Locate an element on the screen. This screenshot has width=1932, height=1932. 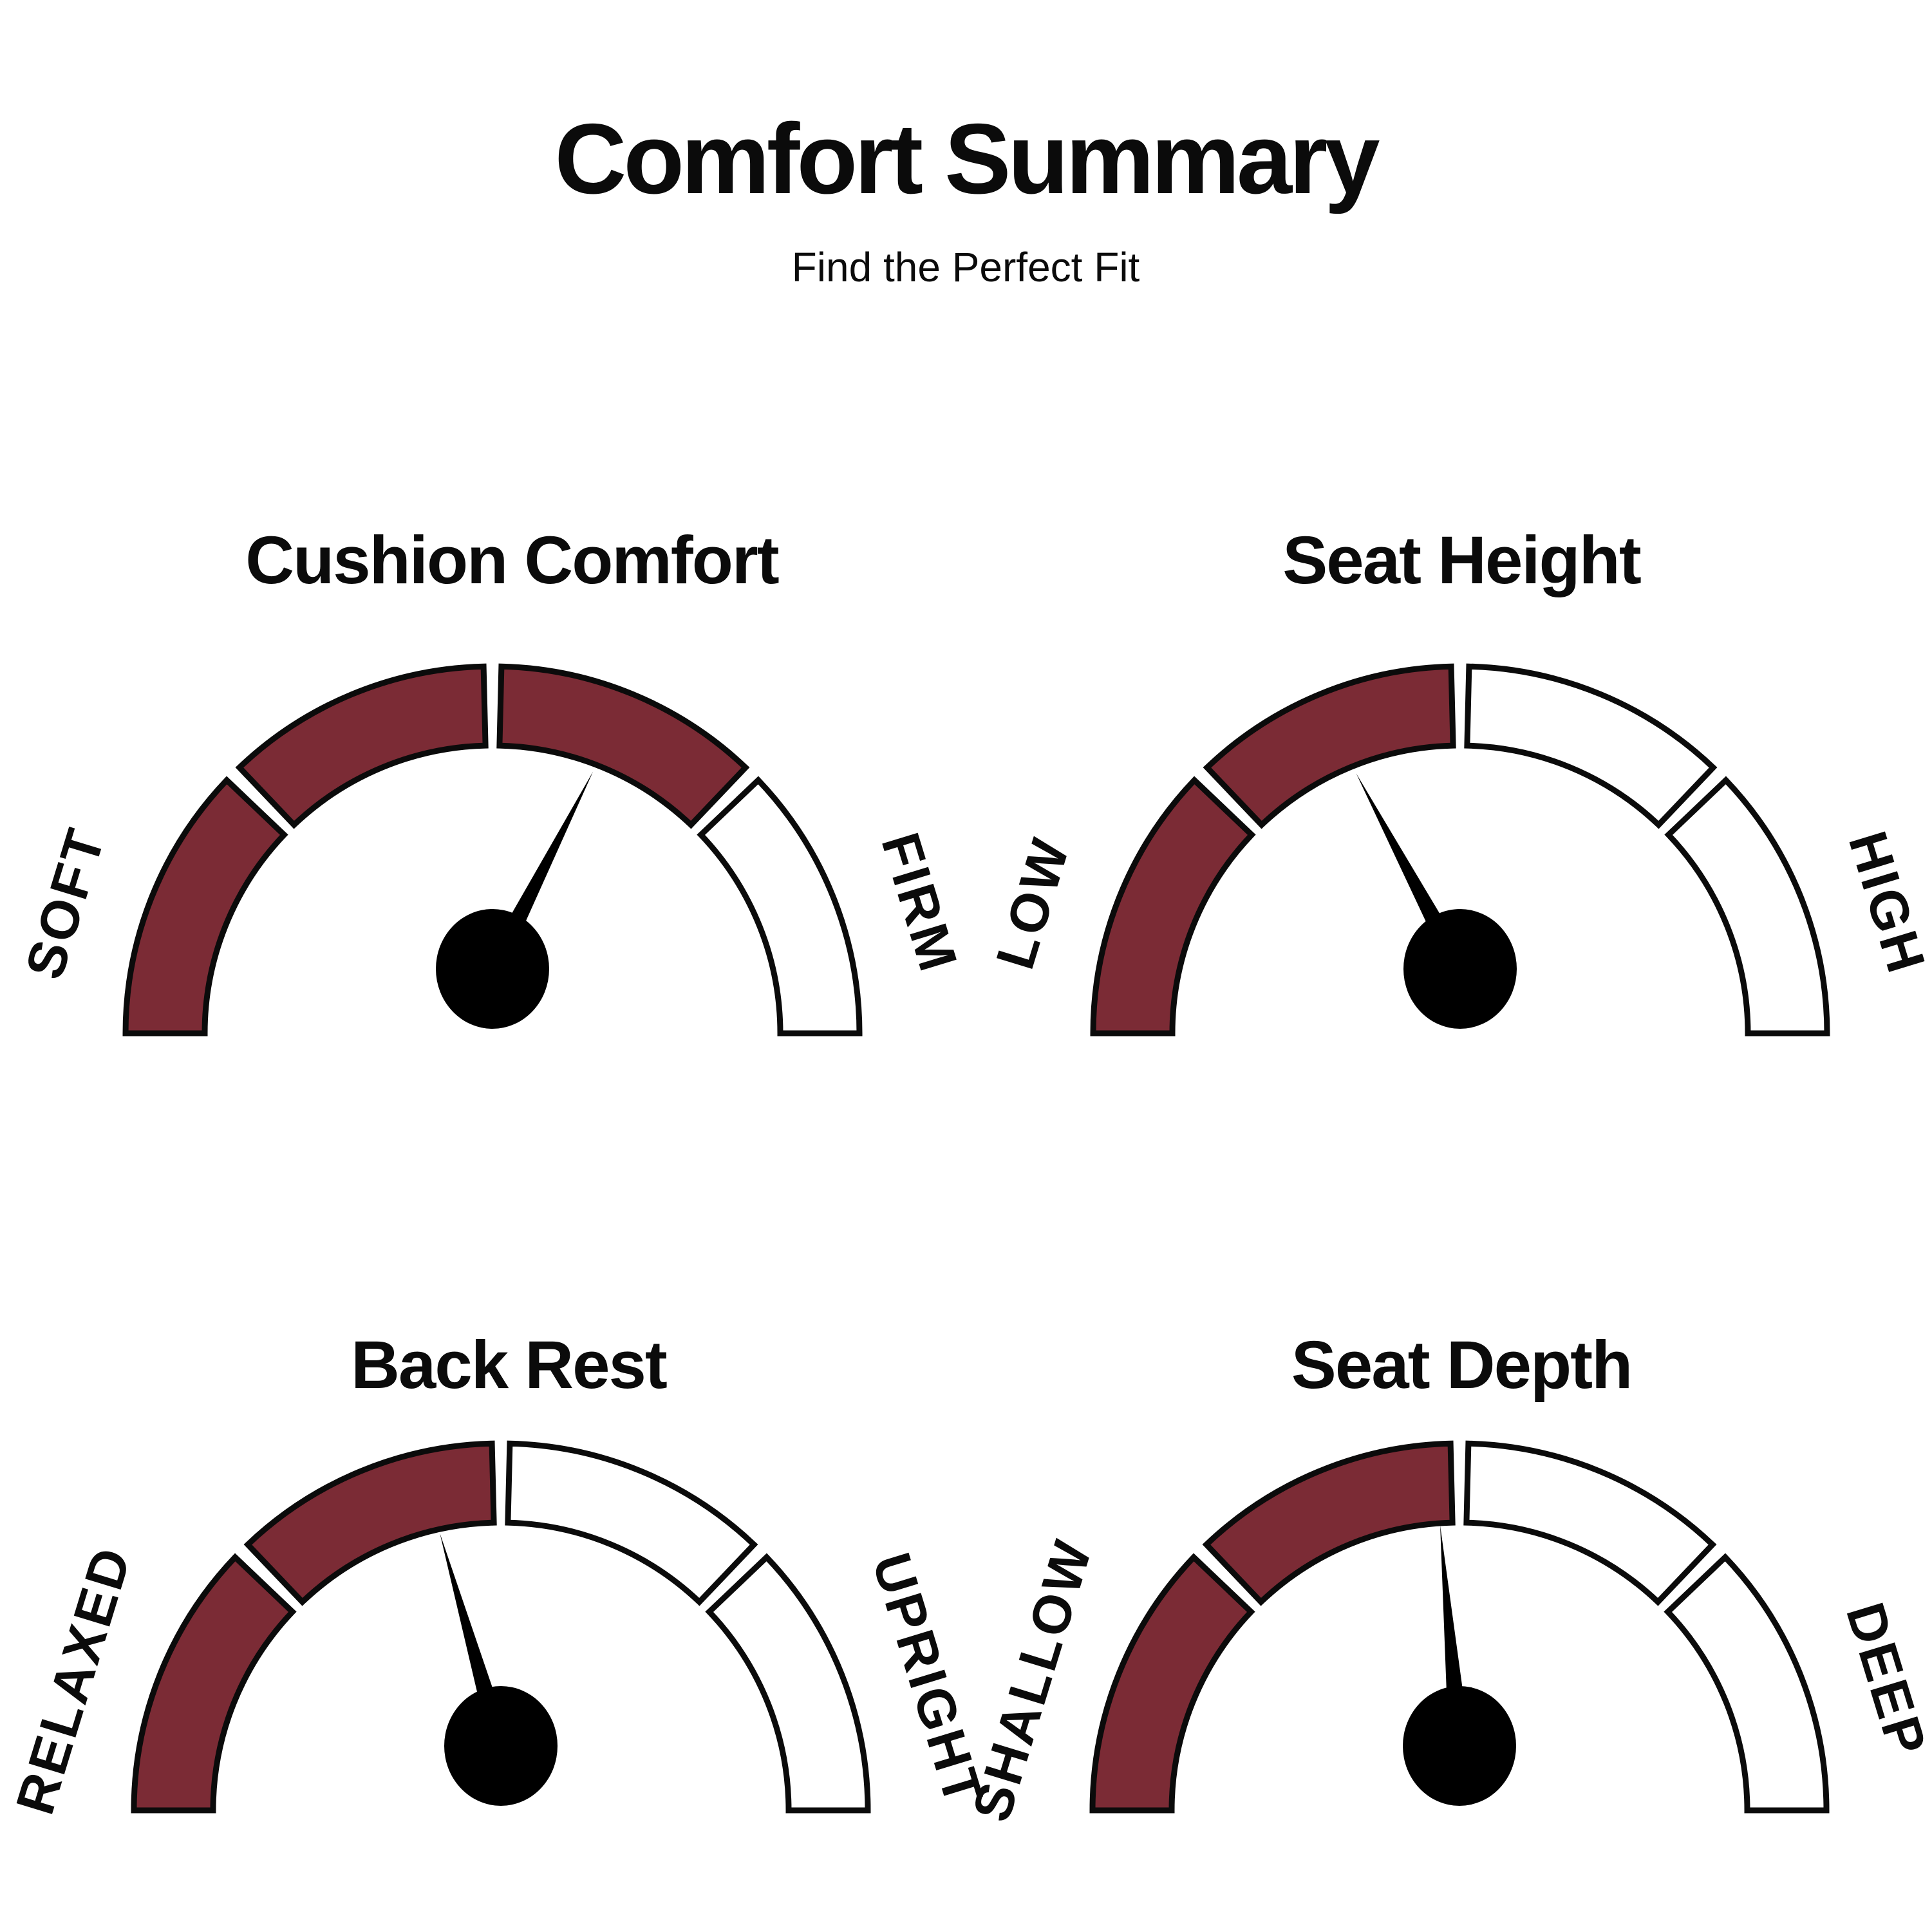
gauge-dial-seat-depth: SHALLOW DEEP is located at coordinates (1447, 1634).